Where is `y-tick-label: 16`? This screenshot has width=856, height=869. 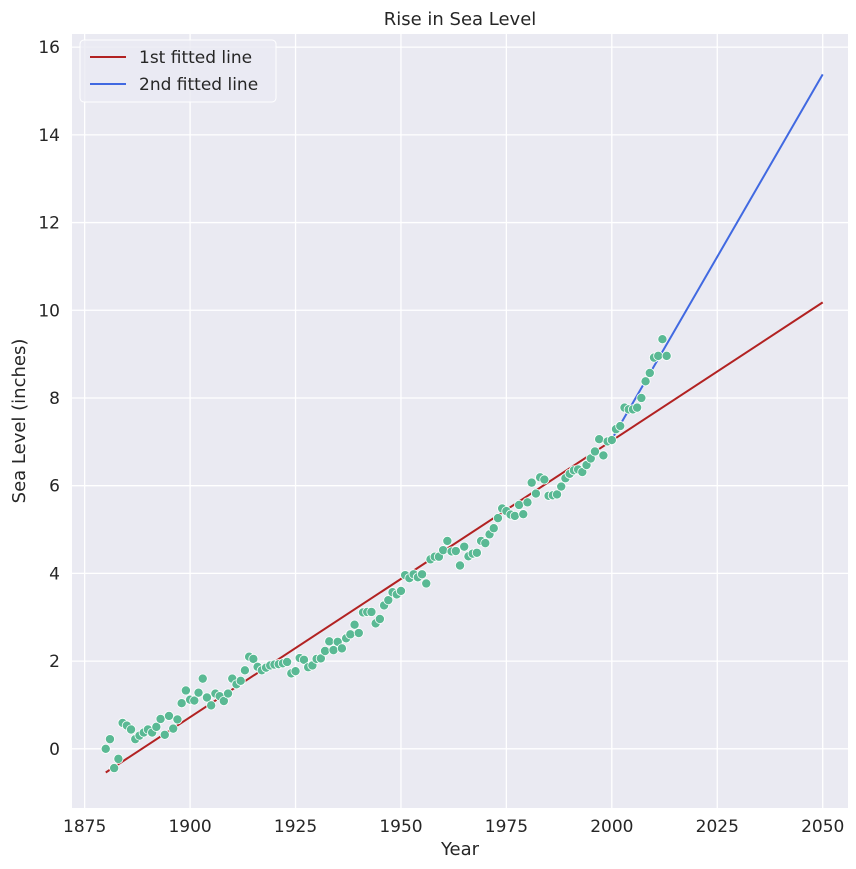 y-tick-label: 16 is located at coordinates (49, 48).